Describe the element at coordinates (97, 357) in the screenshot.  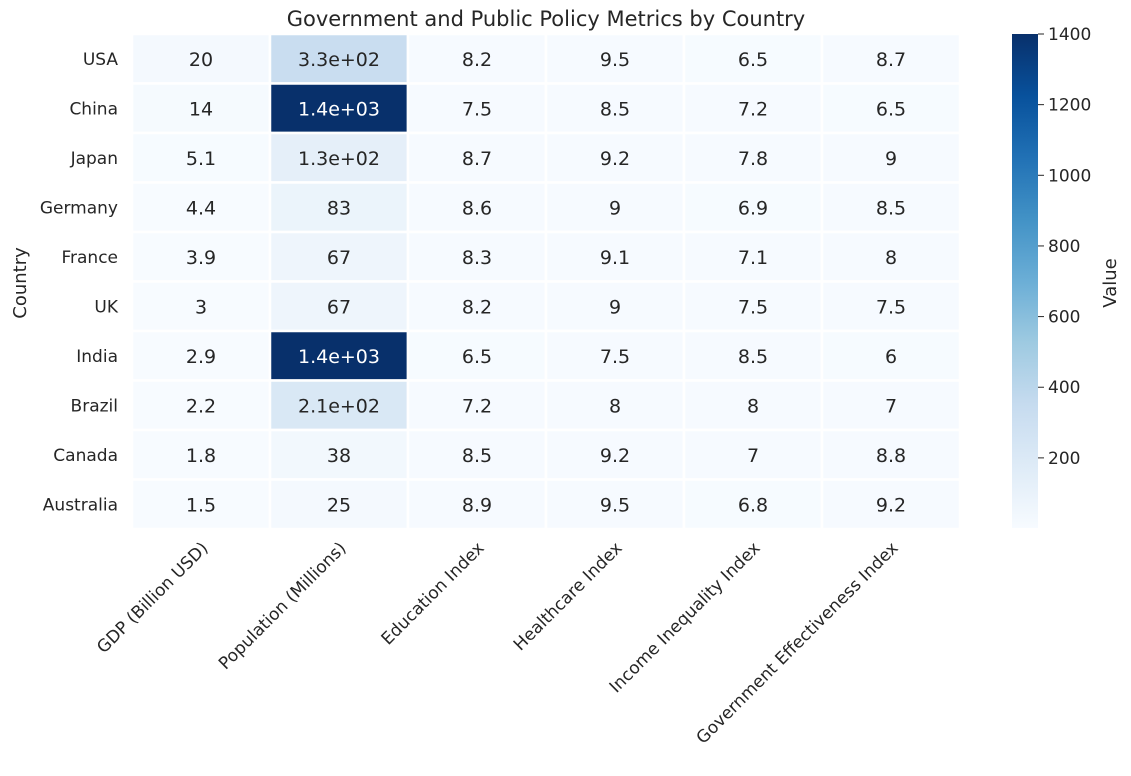
I see `row-label: India` at that location.